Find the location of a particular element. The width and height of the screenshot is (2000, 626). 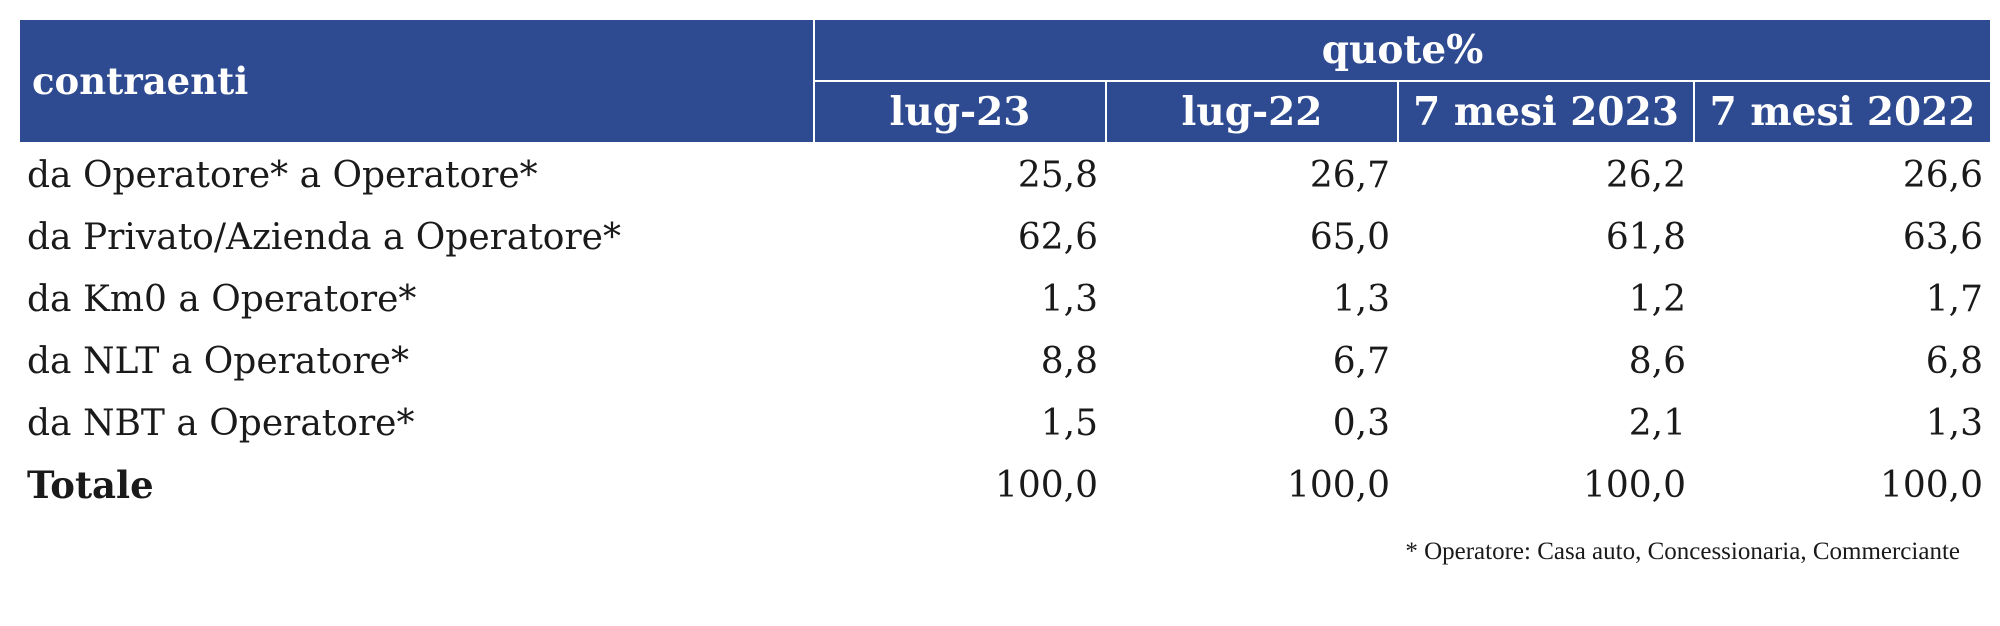

table-row: da NBT a Operatore* 1,5 0,3 2,1 1,3 is located at coordinates (1005, 423).